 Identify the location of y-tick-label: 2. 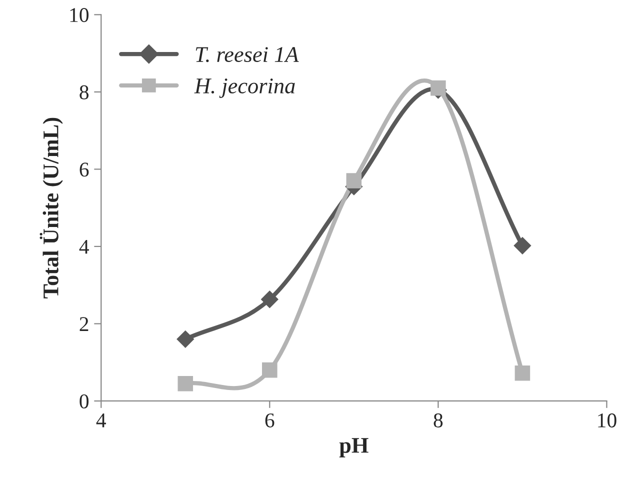
(84, 324).